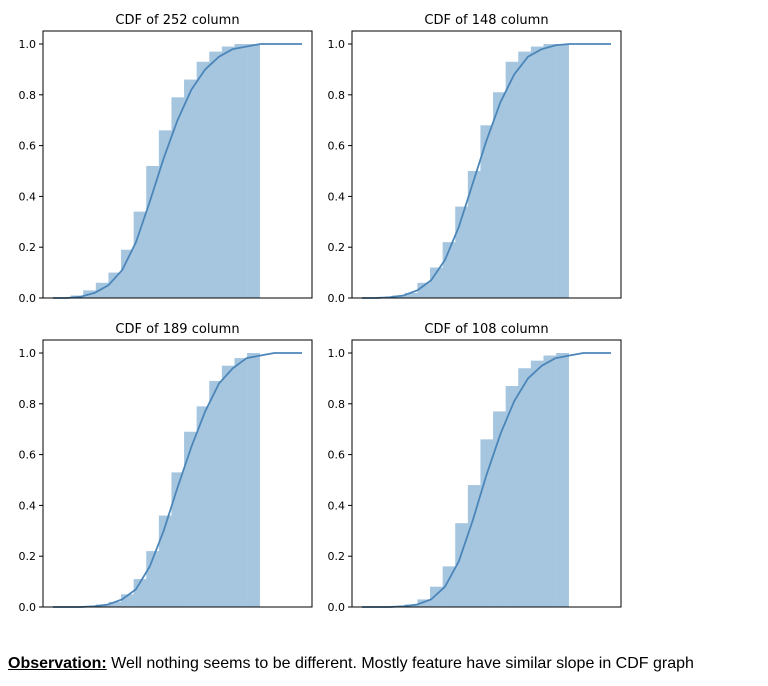 Image resolution: width=768 pixels, height=686 pixels. Describe the element at coordinates (177, 329) in the screenshot. I see `chart-title: CDF of 189 column` at that location.